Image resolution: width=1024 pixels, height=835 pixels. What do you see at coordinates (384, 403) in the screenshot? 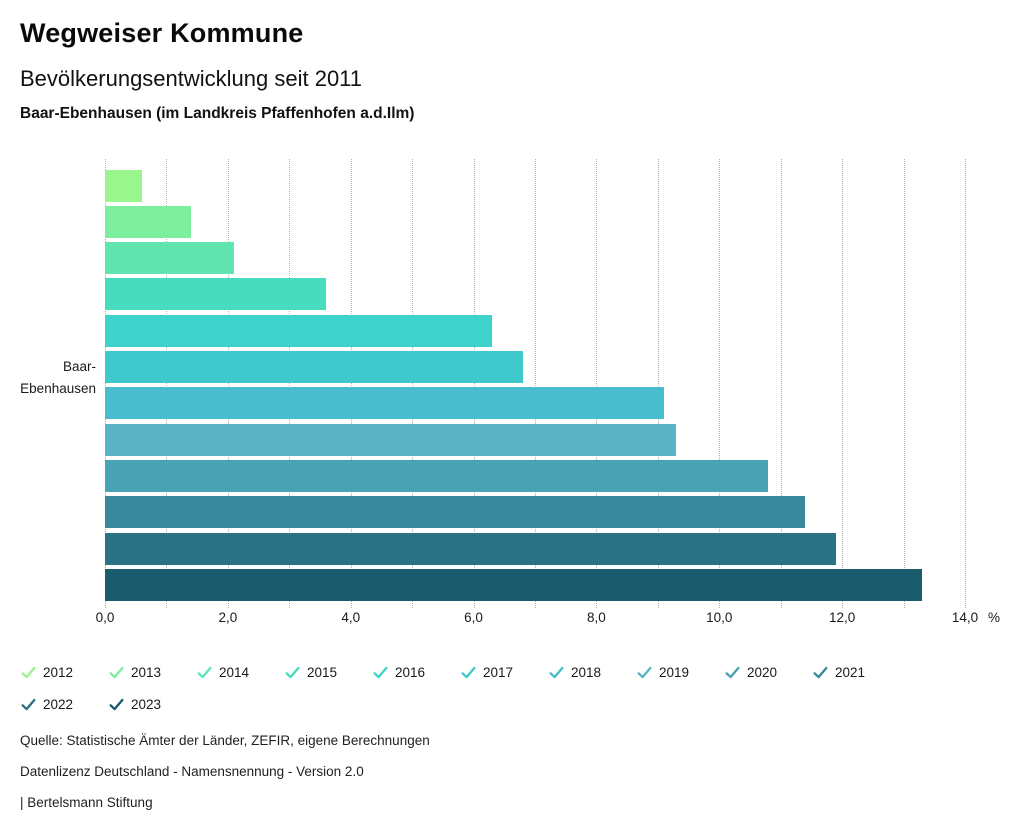
I see `bar-2018` at bounding box center [384, 403].